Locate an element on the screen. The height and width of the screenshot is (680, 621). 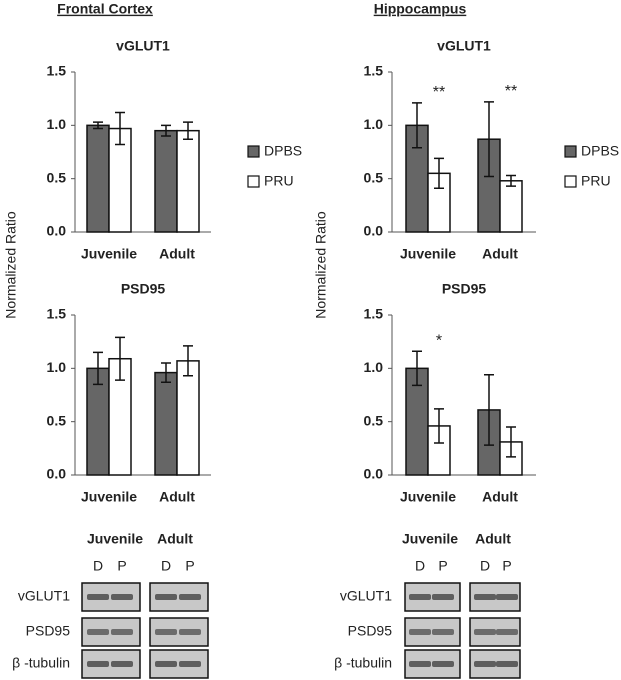
blot-row-label: vGLUT1 is located at coordinates (44, 596).